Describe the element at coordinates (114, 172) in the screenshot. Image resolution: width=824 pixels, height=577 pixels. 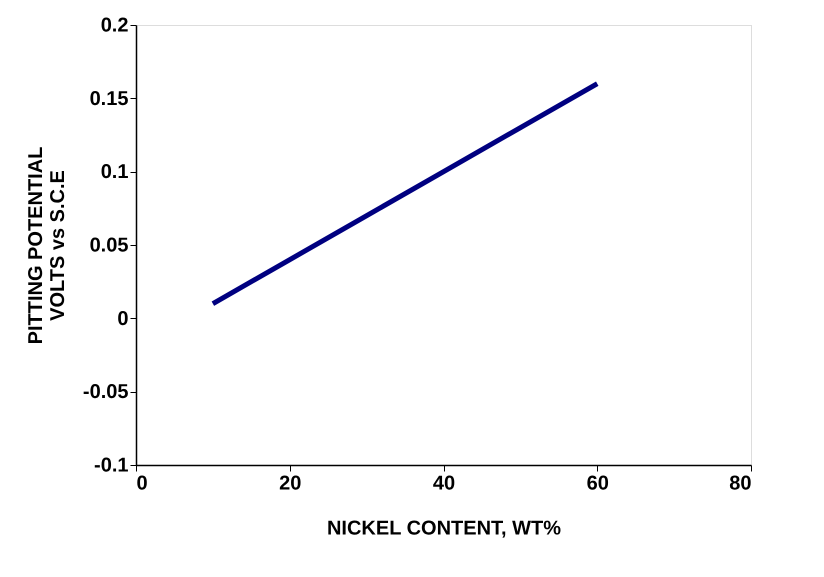
I see `y-tick-label: 0.1` at that location.